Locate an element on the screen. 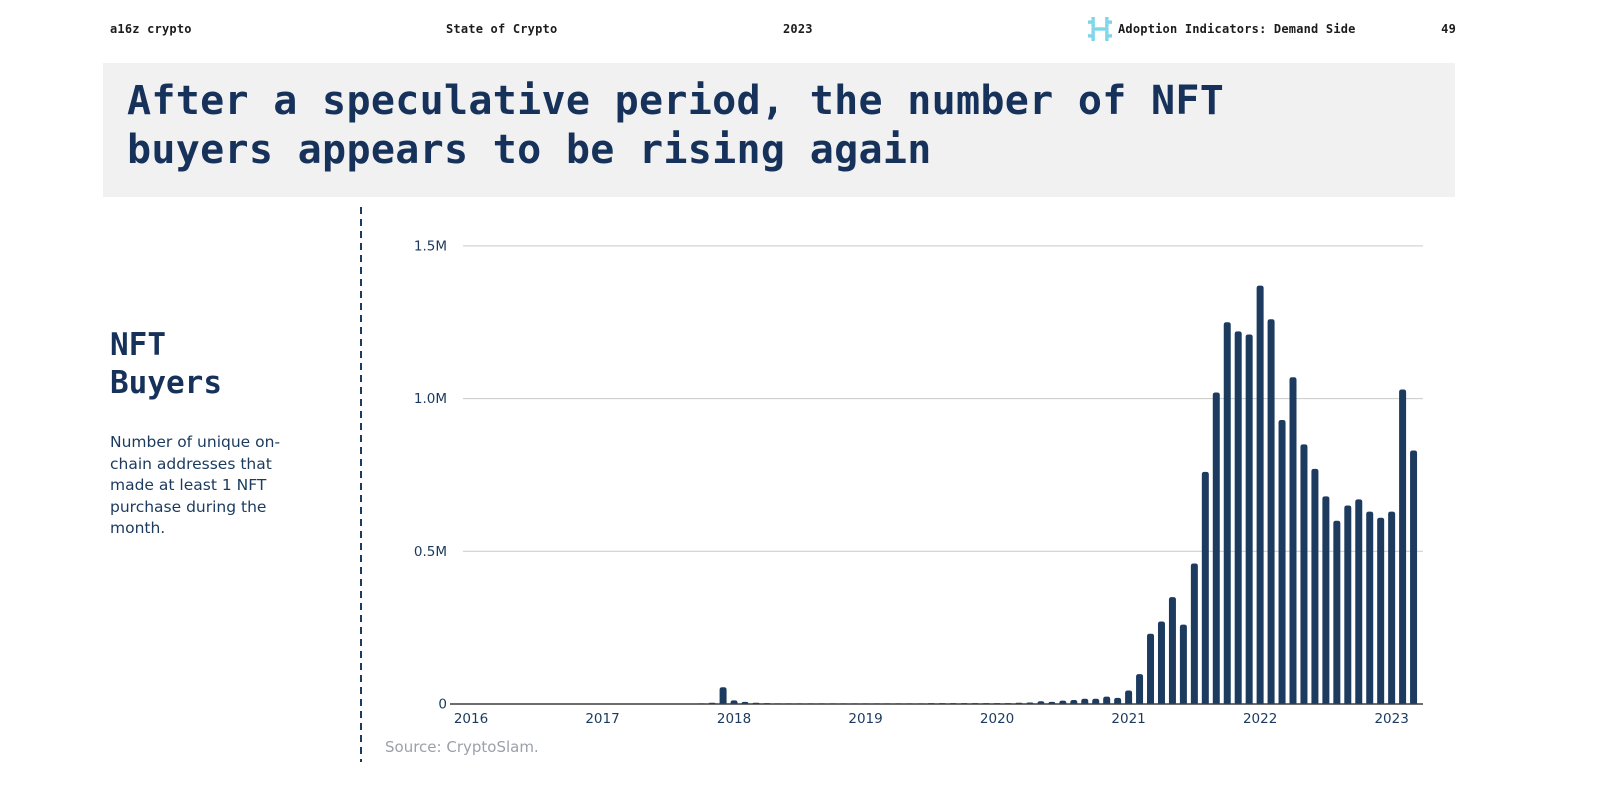  y-tick-label: 1.0M is located at coordinates (430, 399).